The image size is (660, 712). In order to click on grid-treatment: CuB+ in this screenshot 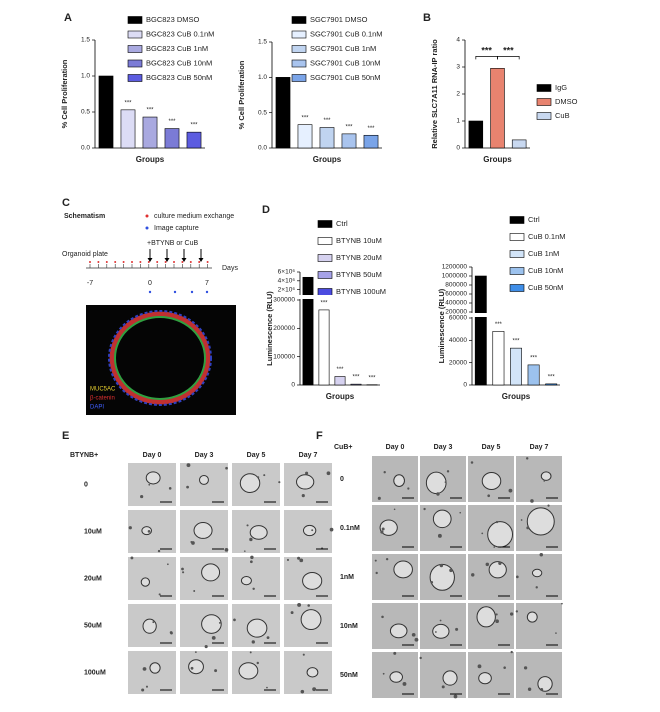, I will do `click(343, 447)`.